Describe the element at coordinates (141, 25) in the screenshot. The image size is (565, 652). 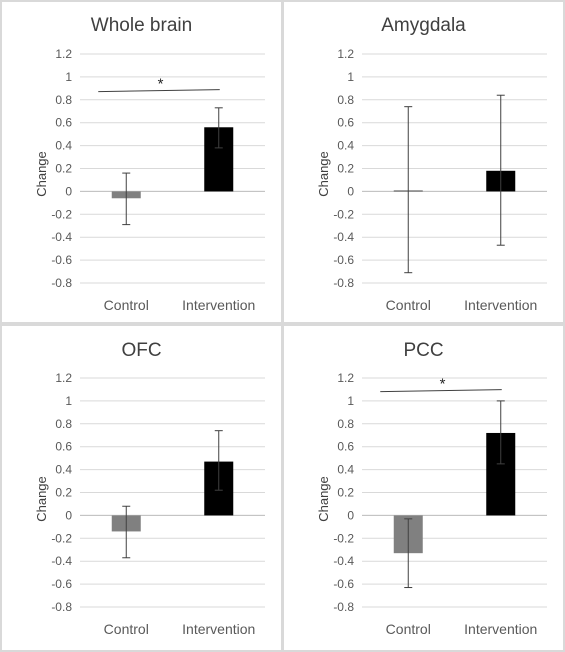
I see `panel-title: Whole brain` at that location.